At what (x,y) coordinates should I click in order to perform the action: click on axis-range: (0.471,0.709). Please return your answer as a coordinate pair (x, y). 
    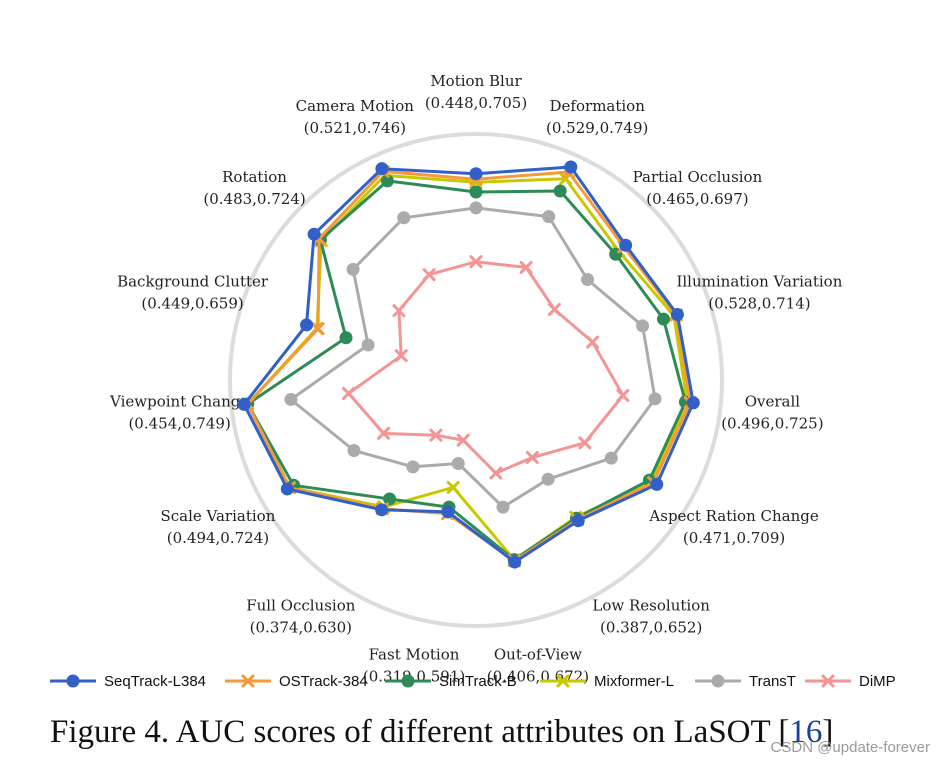
    Looking at the image, I should click on (734, 538).